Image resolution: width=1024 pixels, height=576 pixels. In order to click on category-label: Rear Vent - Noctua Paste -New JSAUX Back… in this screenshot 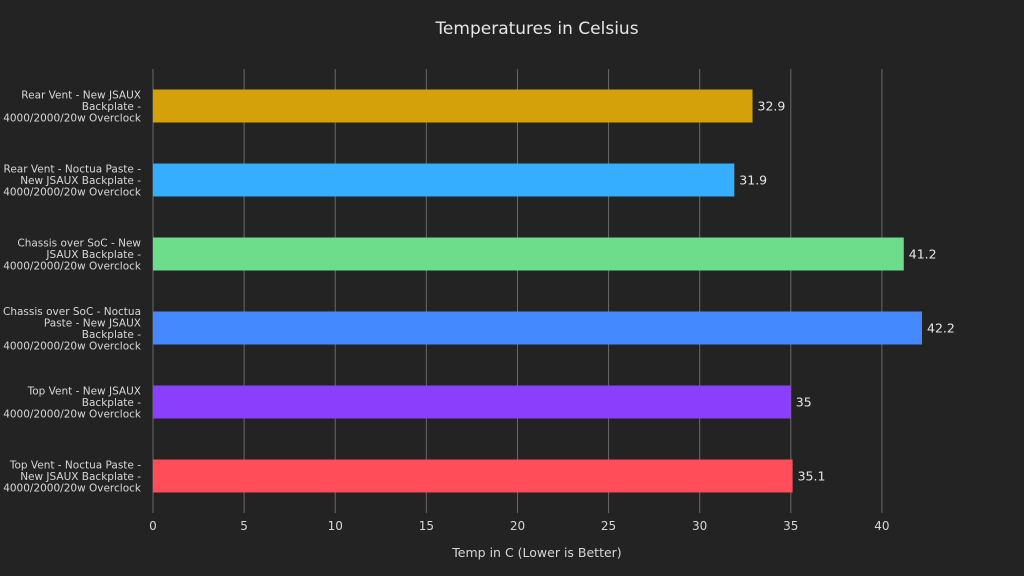, I will do `click(72, 181)`.